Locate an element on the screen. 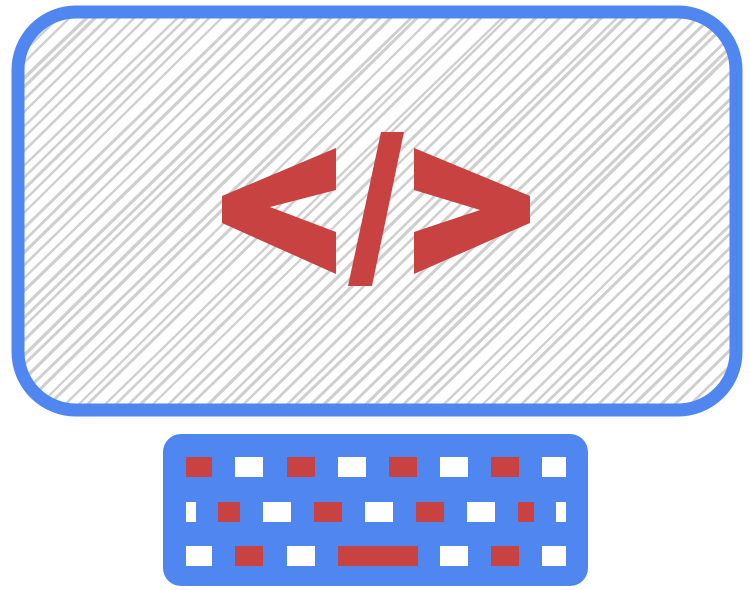  keyboard-keys is located at coordinates (376, 511).